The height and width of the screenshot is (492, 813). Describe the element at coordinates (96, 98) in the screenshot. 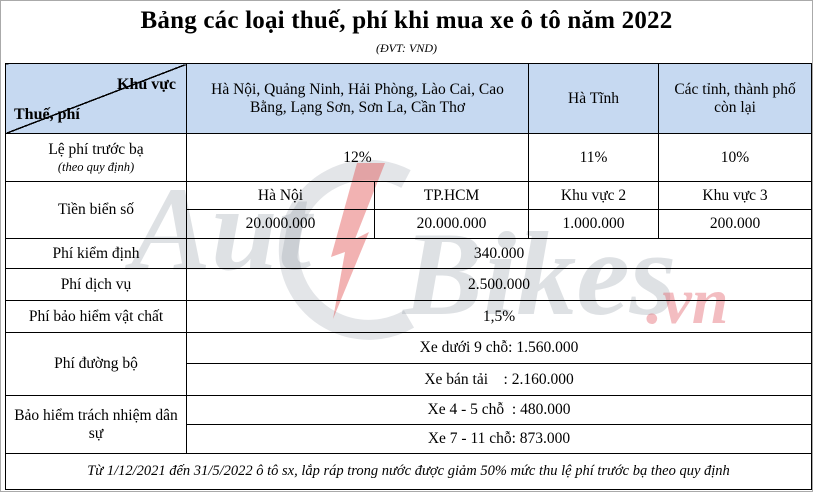

I see `corner-header-cell: Khu vực Thuế, phí` at that location.